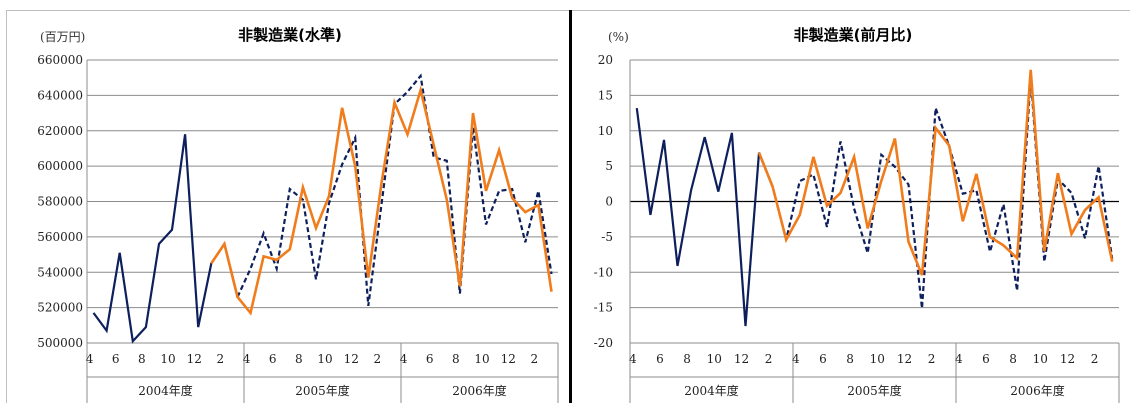  Describe the element at coordinates (609, 166) in the screenshot. I see `y-tick-label: 5` at that location.